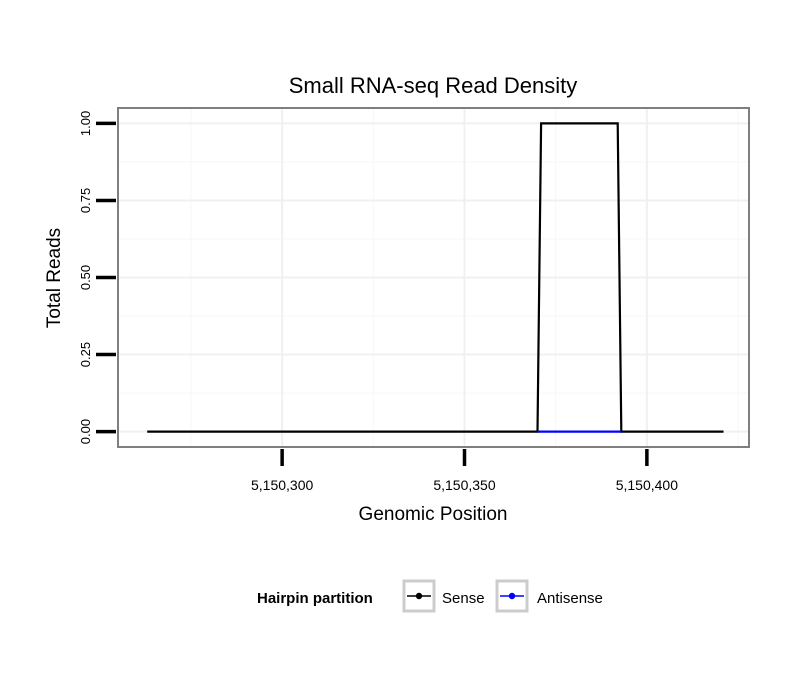 The width and height of the screenshot is (810, 690). I want to click on y-tick-label: 1.00, so click(85, 123).